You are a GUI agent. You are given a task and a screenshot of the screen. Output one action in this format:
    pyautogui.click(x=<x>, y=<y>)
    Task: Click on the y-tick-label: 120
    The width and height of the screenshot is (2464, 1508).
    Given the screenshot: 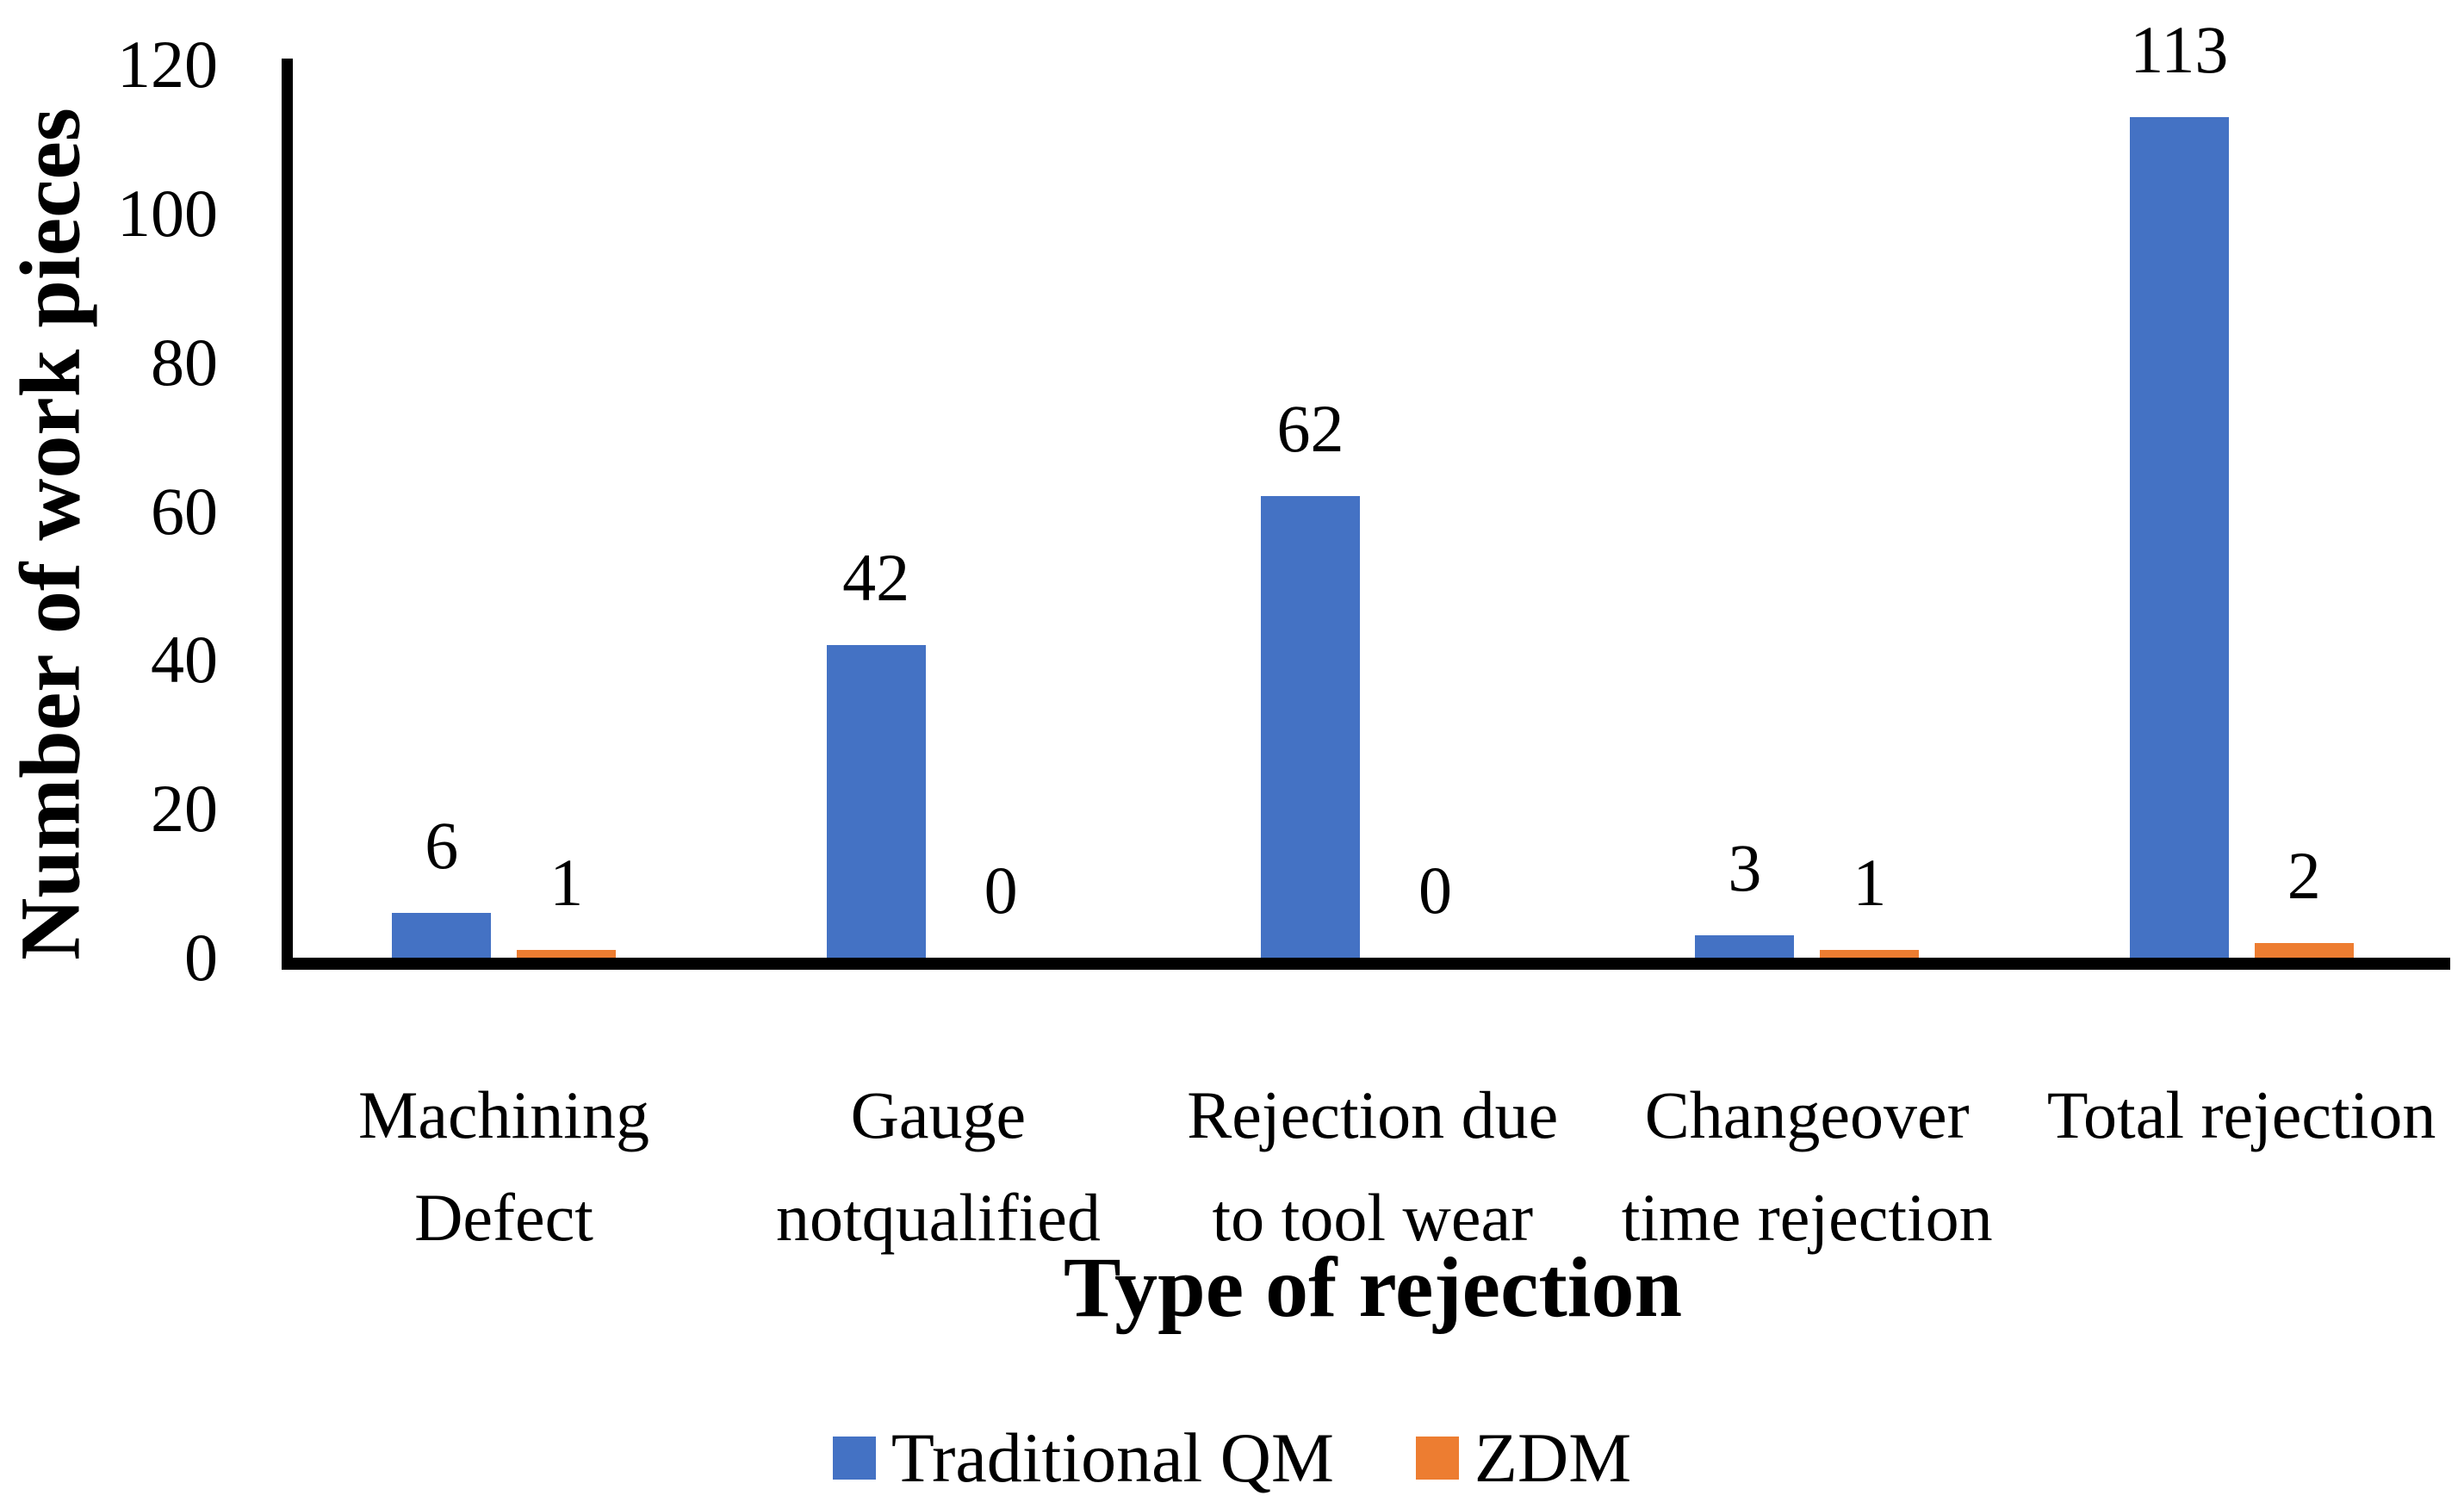 What is the action you would take?
    pyautogui.click(x=167, y=64)
    